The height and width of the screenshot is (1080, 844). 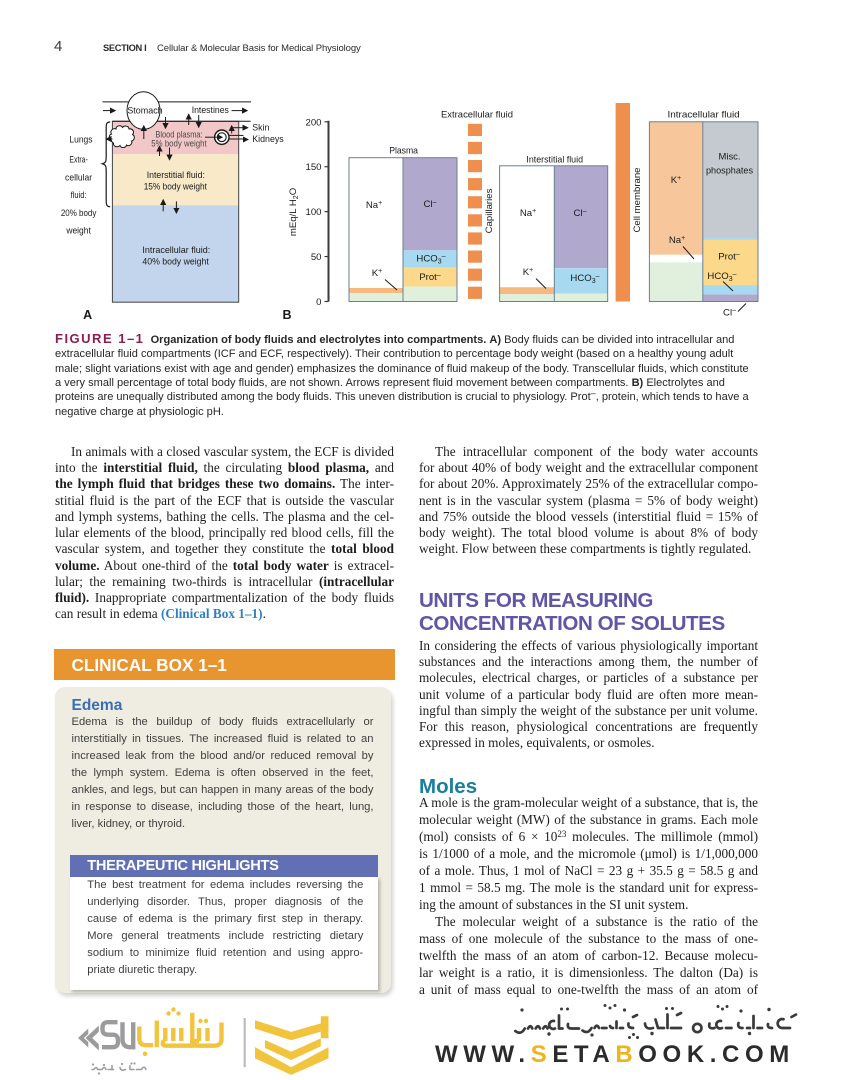 What do you see at coordinates (730, 156) in the screenshot?
I see `svg-text: Misc.` at bounding box center [730, 156].